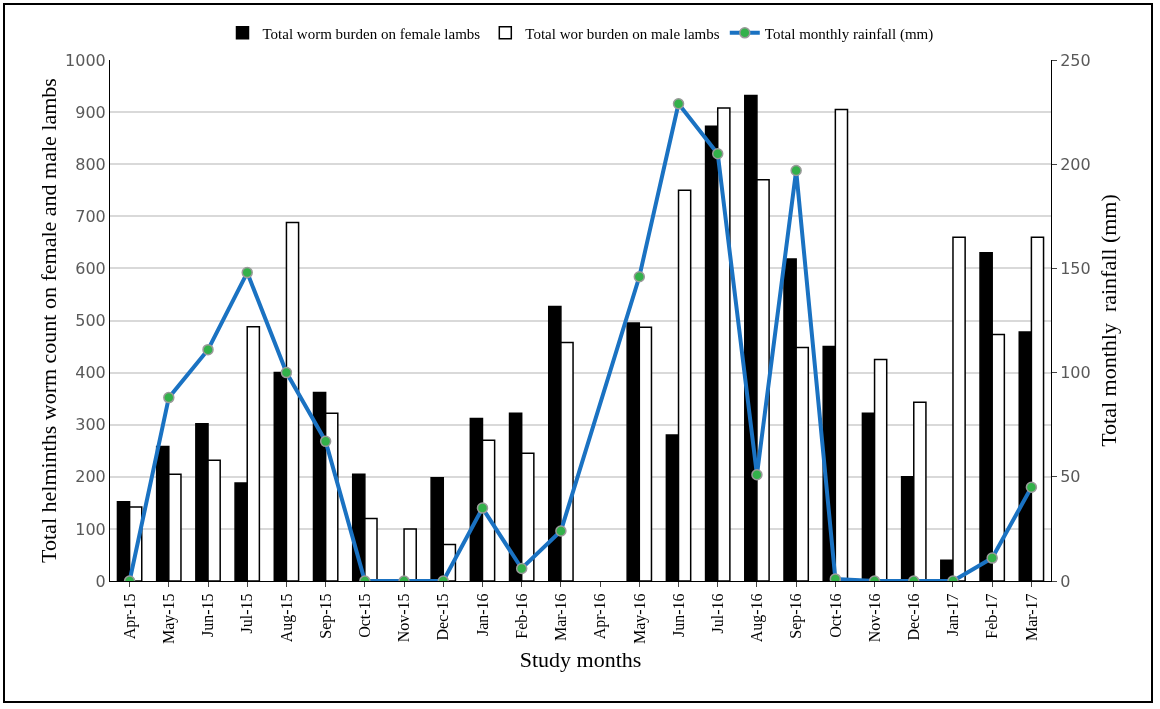  Describe the element at coordinates (90, 477) in the screenshot. I see `y-tick-label: 200` at that location.